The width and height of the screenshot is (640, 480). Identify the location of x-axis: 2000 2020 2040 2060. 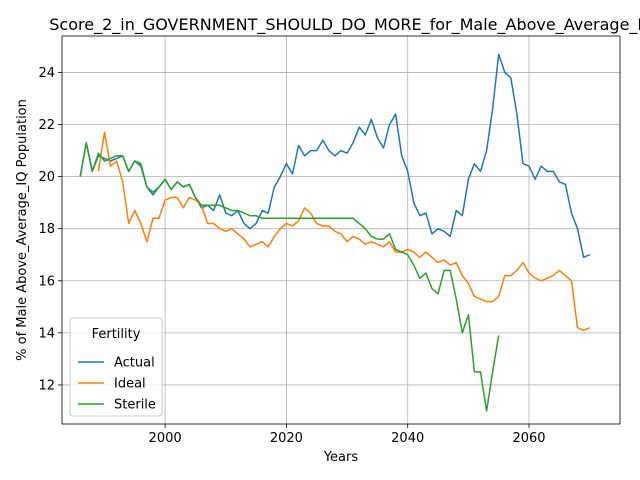
(347, 435).